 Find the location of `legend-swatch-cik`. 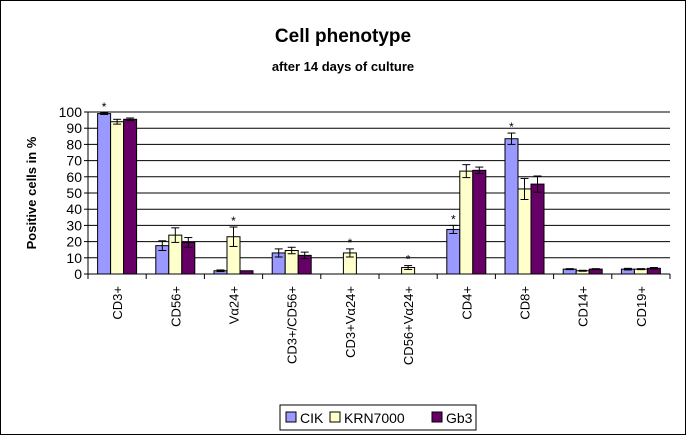

legend-swatch-cik is located at coordinates (291, 417).